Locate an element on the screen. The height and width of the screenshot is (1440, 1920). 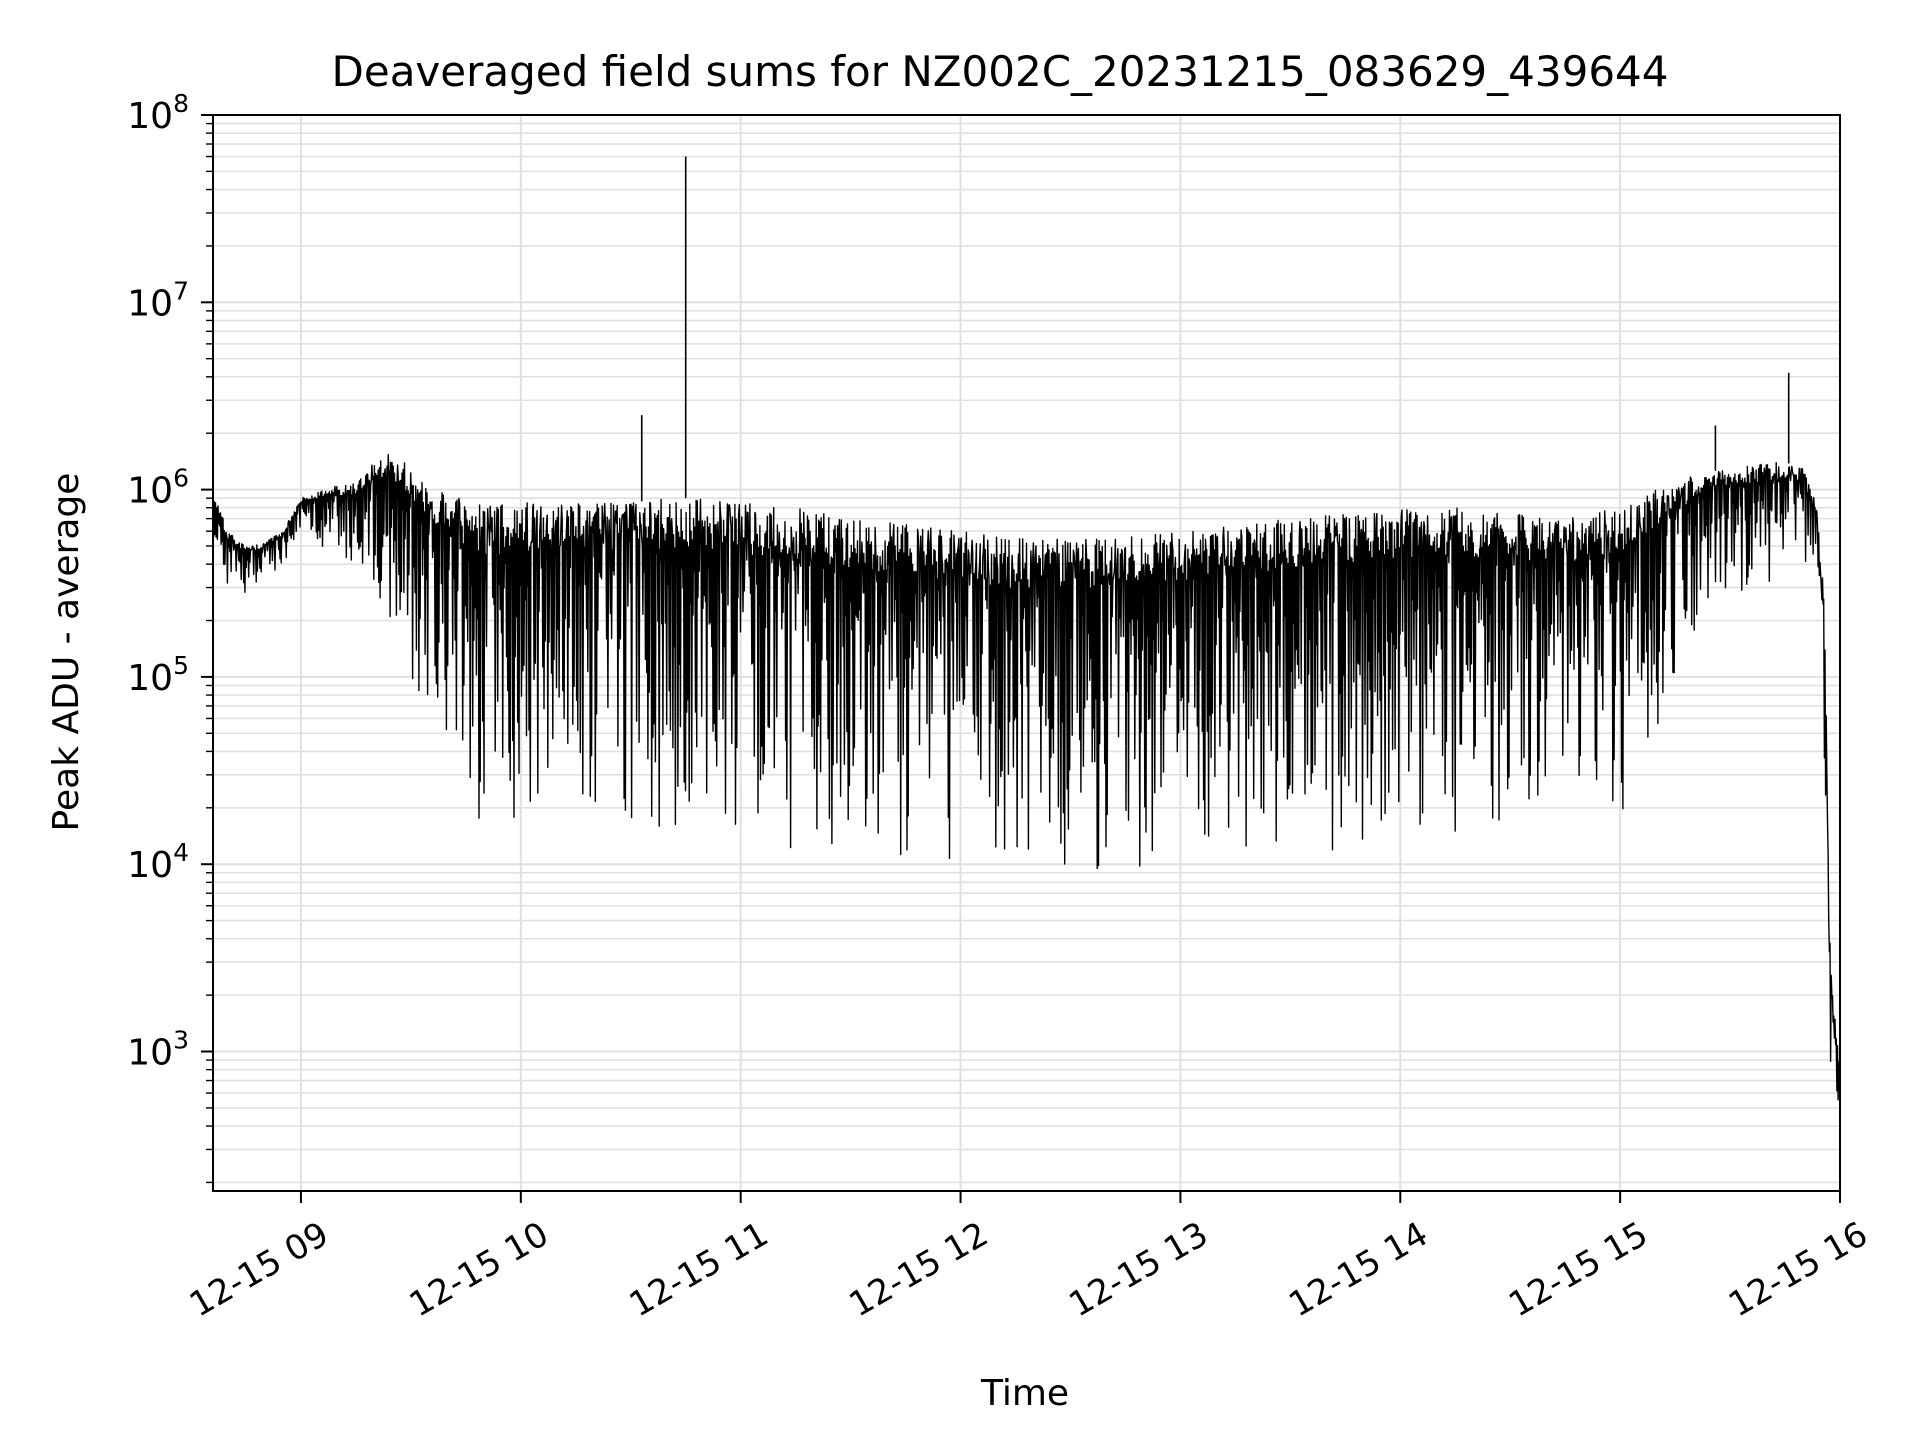
x-tick-label: 12-15 10 is located at coordinates (479, 1269).